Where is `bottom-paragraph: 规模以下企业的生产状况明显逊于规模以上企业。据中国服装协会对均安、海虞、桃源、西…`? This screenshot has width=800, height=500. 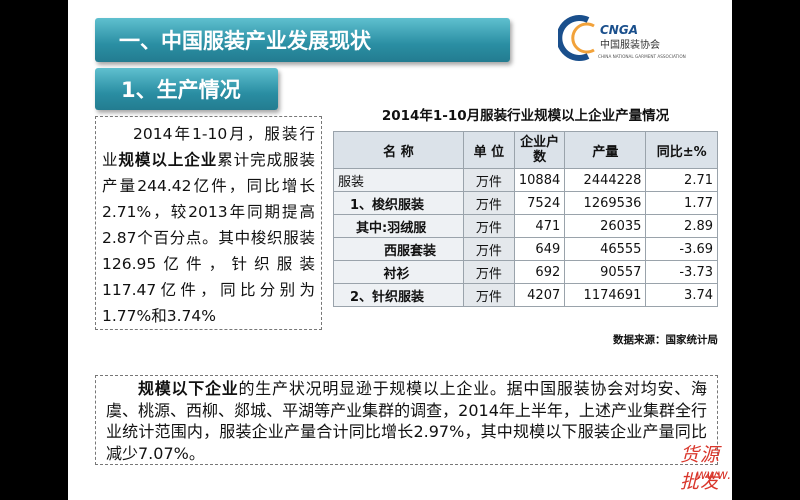 bottom-paragraph: 规模以下企业的生产状况明显逊于规模以上企业。据中国服装协会对均安、海虞、桃源、西… is located at coordinates (406, 420).